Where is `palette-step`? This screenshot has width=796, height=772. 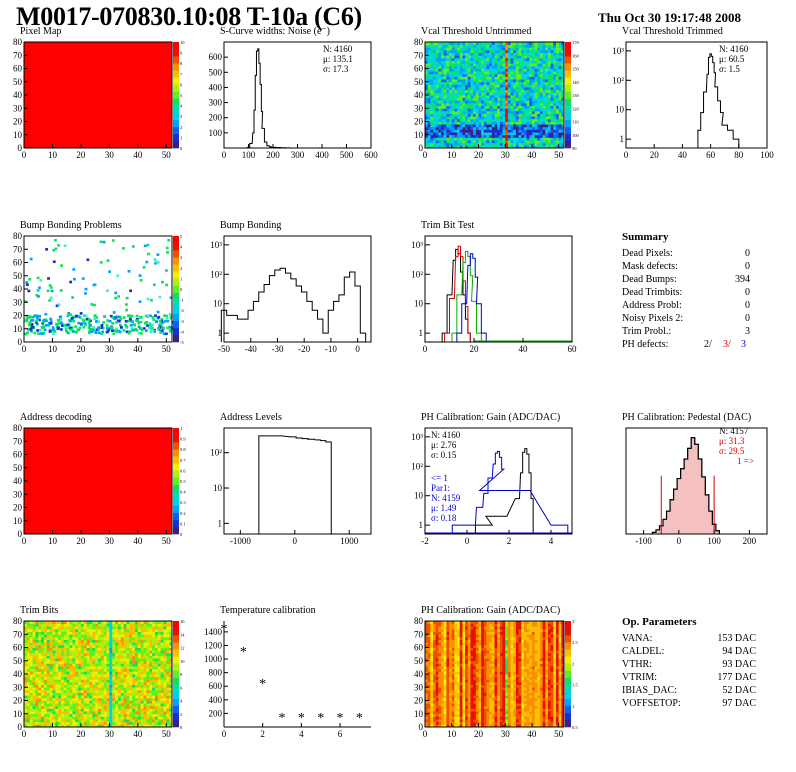 palette-step is located at coordinates (176, 247).